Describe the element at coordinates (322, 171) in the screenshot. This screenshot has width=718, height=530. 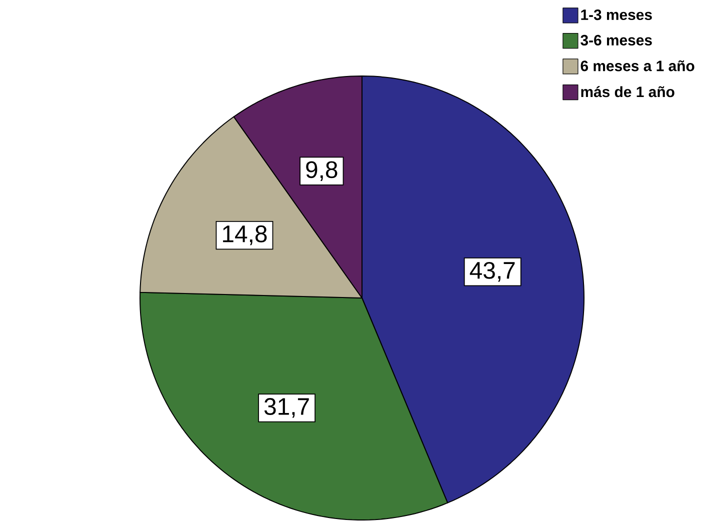
I see `data-label: 9,8` at that location.